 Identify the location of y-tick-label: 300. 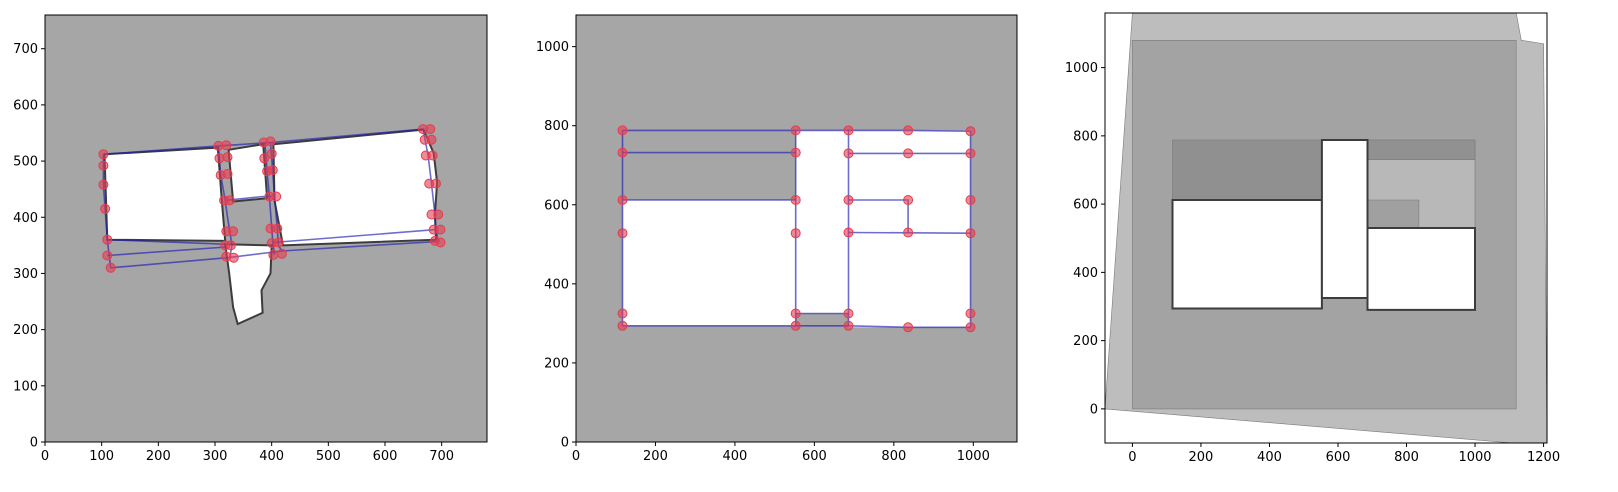
(25, 274).